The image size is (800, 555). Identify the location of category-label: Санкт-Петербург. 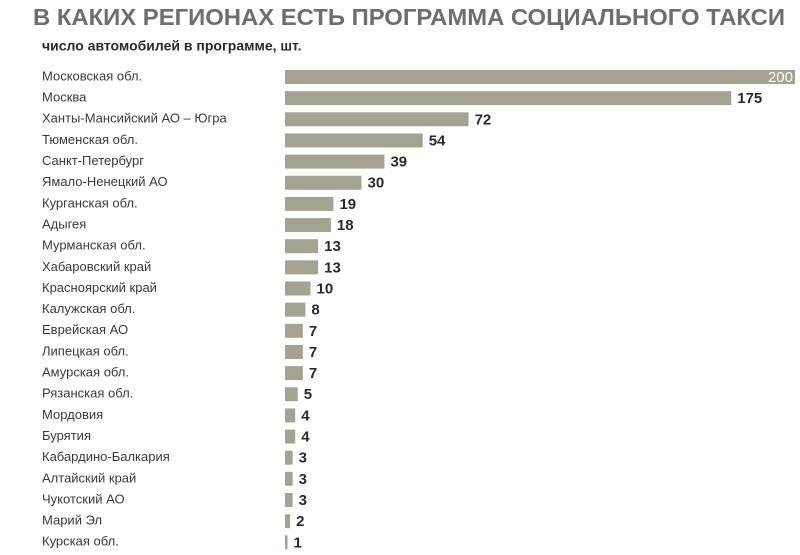
(93, 160).